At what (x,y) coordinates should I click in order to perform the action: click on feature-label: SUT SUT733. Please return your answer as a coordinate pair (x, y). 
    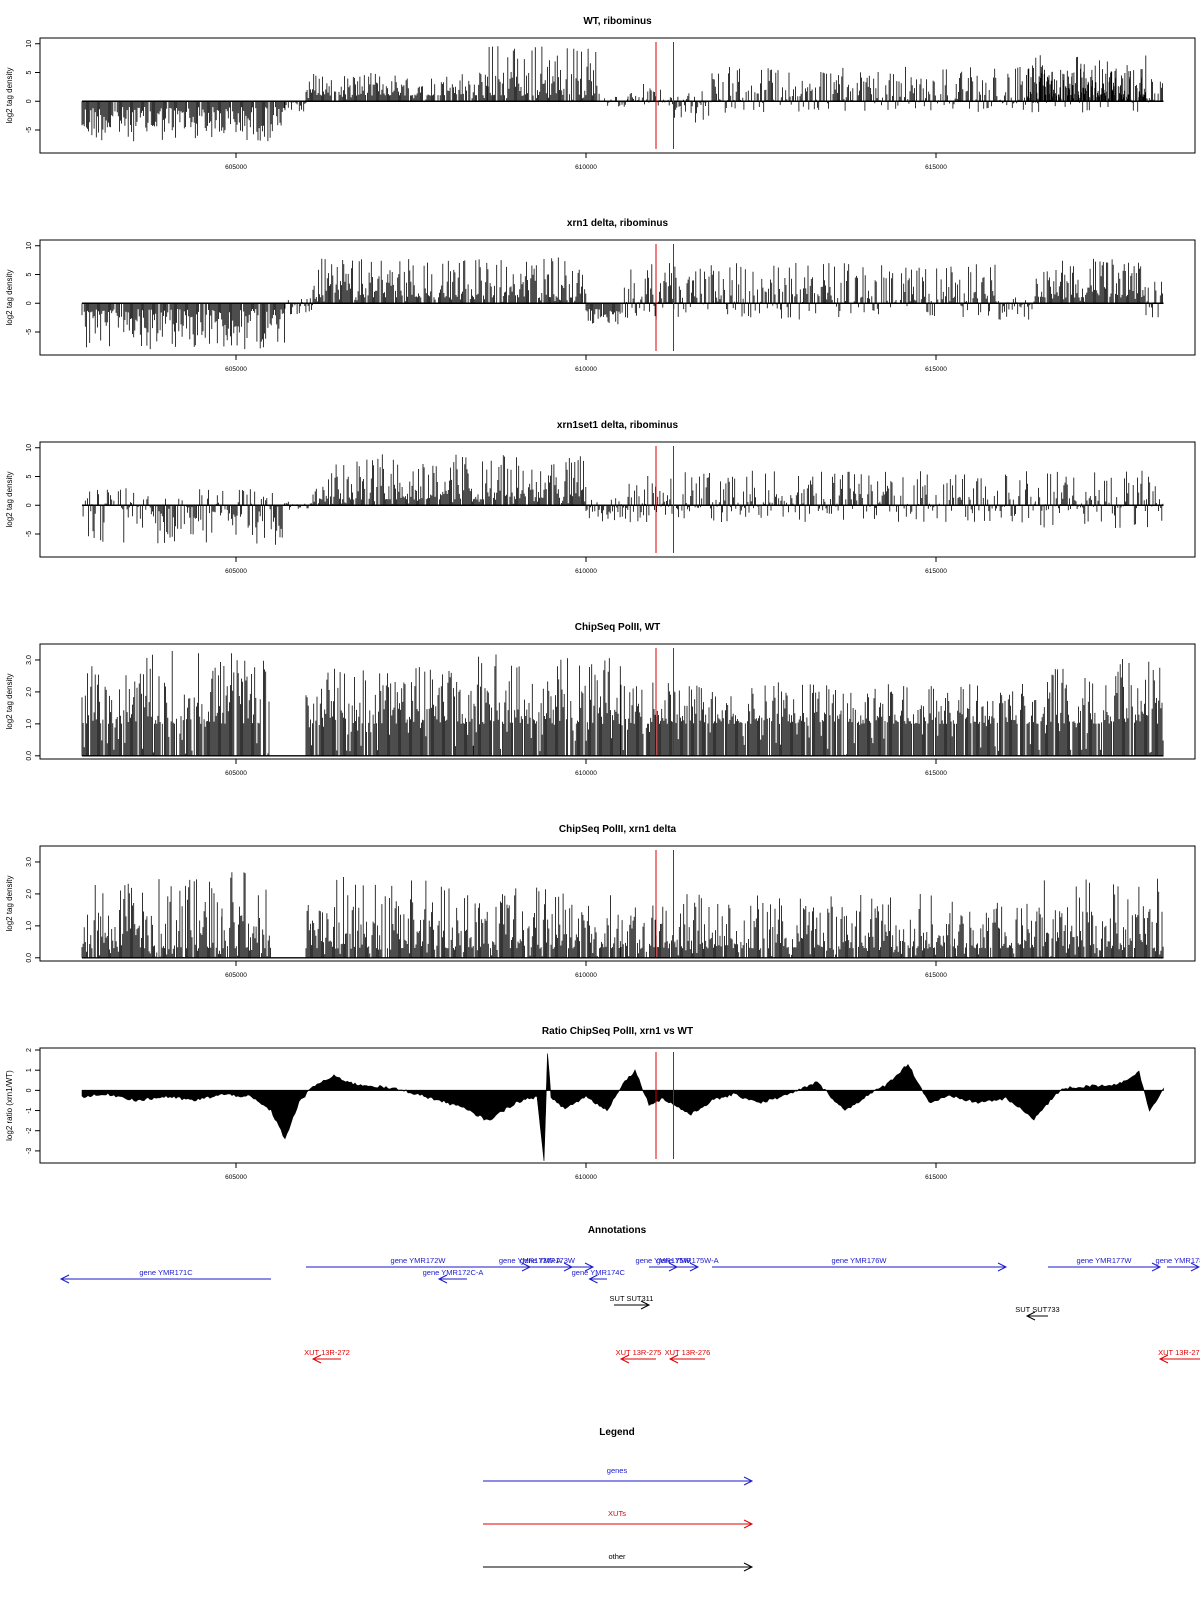
    Looking at the image, I should click on (1037, 1309).